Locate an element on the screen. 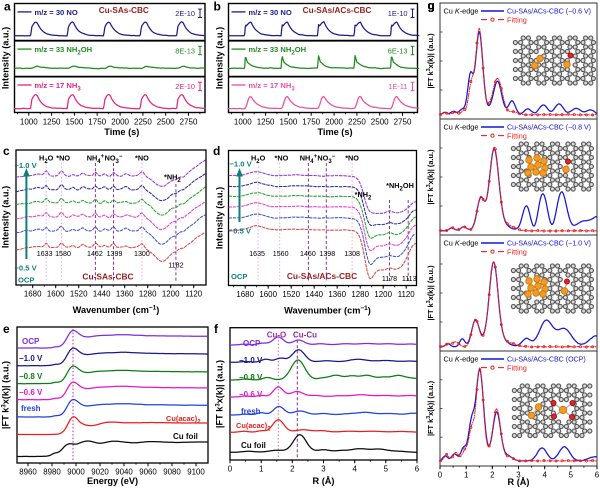 This screenshot has height=493, width=600. svg-text: Cu-SAs/ACs-CBC (−1.0 V) is located at coordinates (549, 244).